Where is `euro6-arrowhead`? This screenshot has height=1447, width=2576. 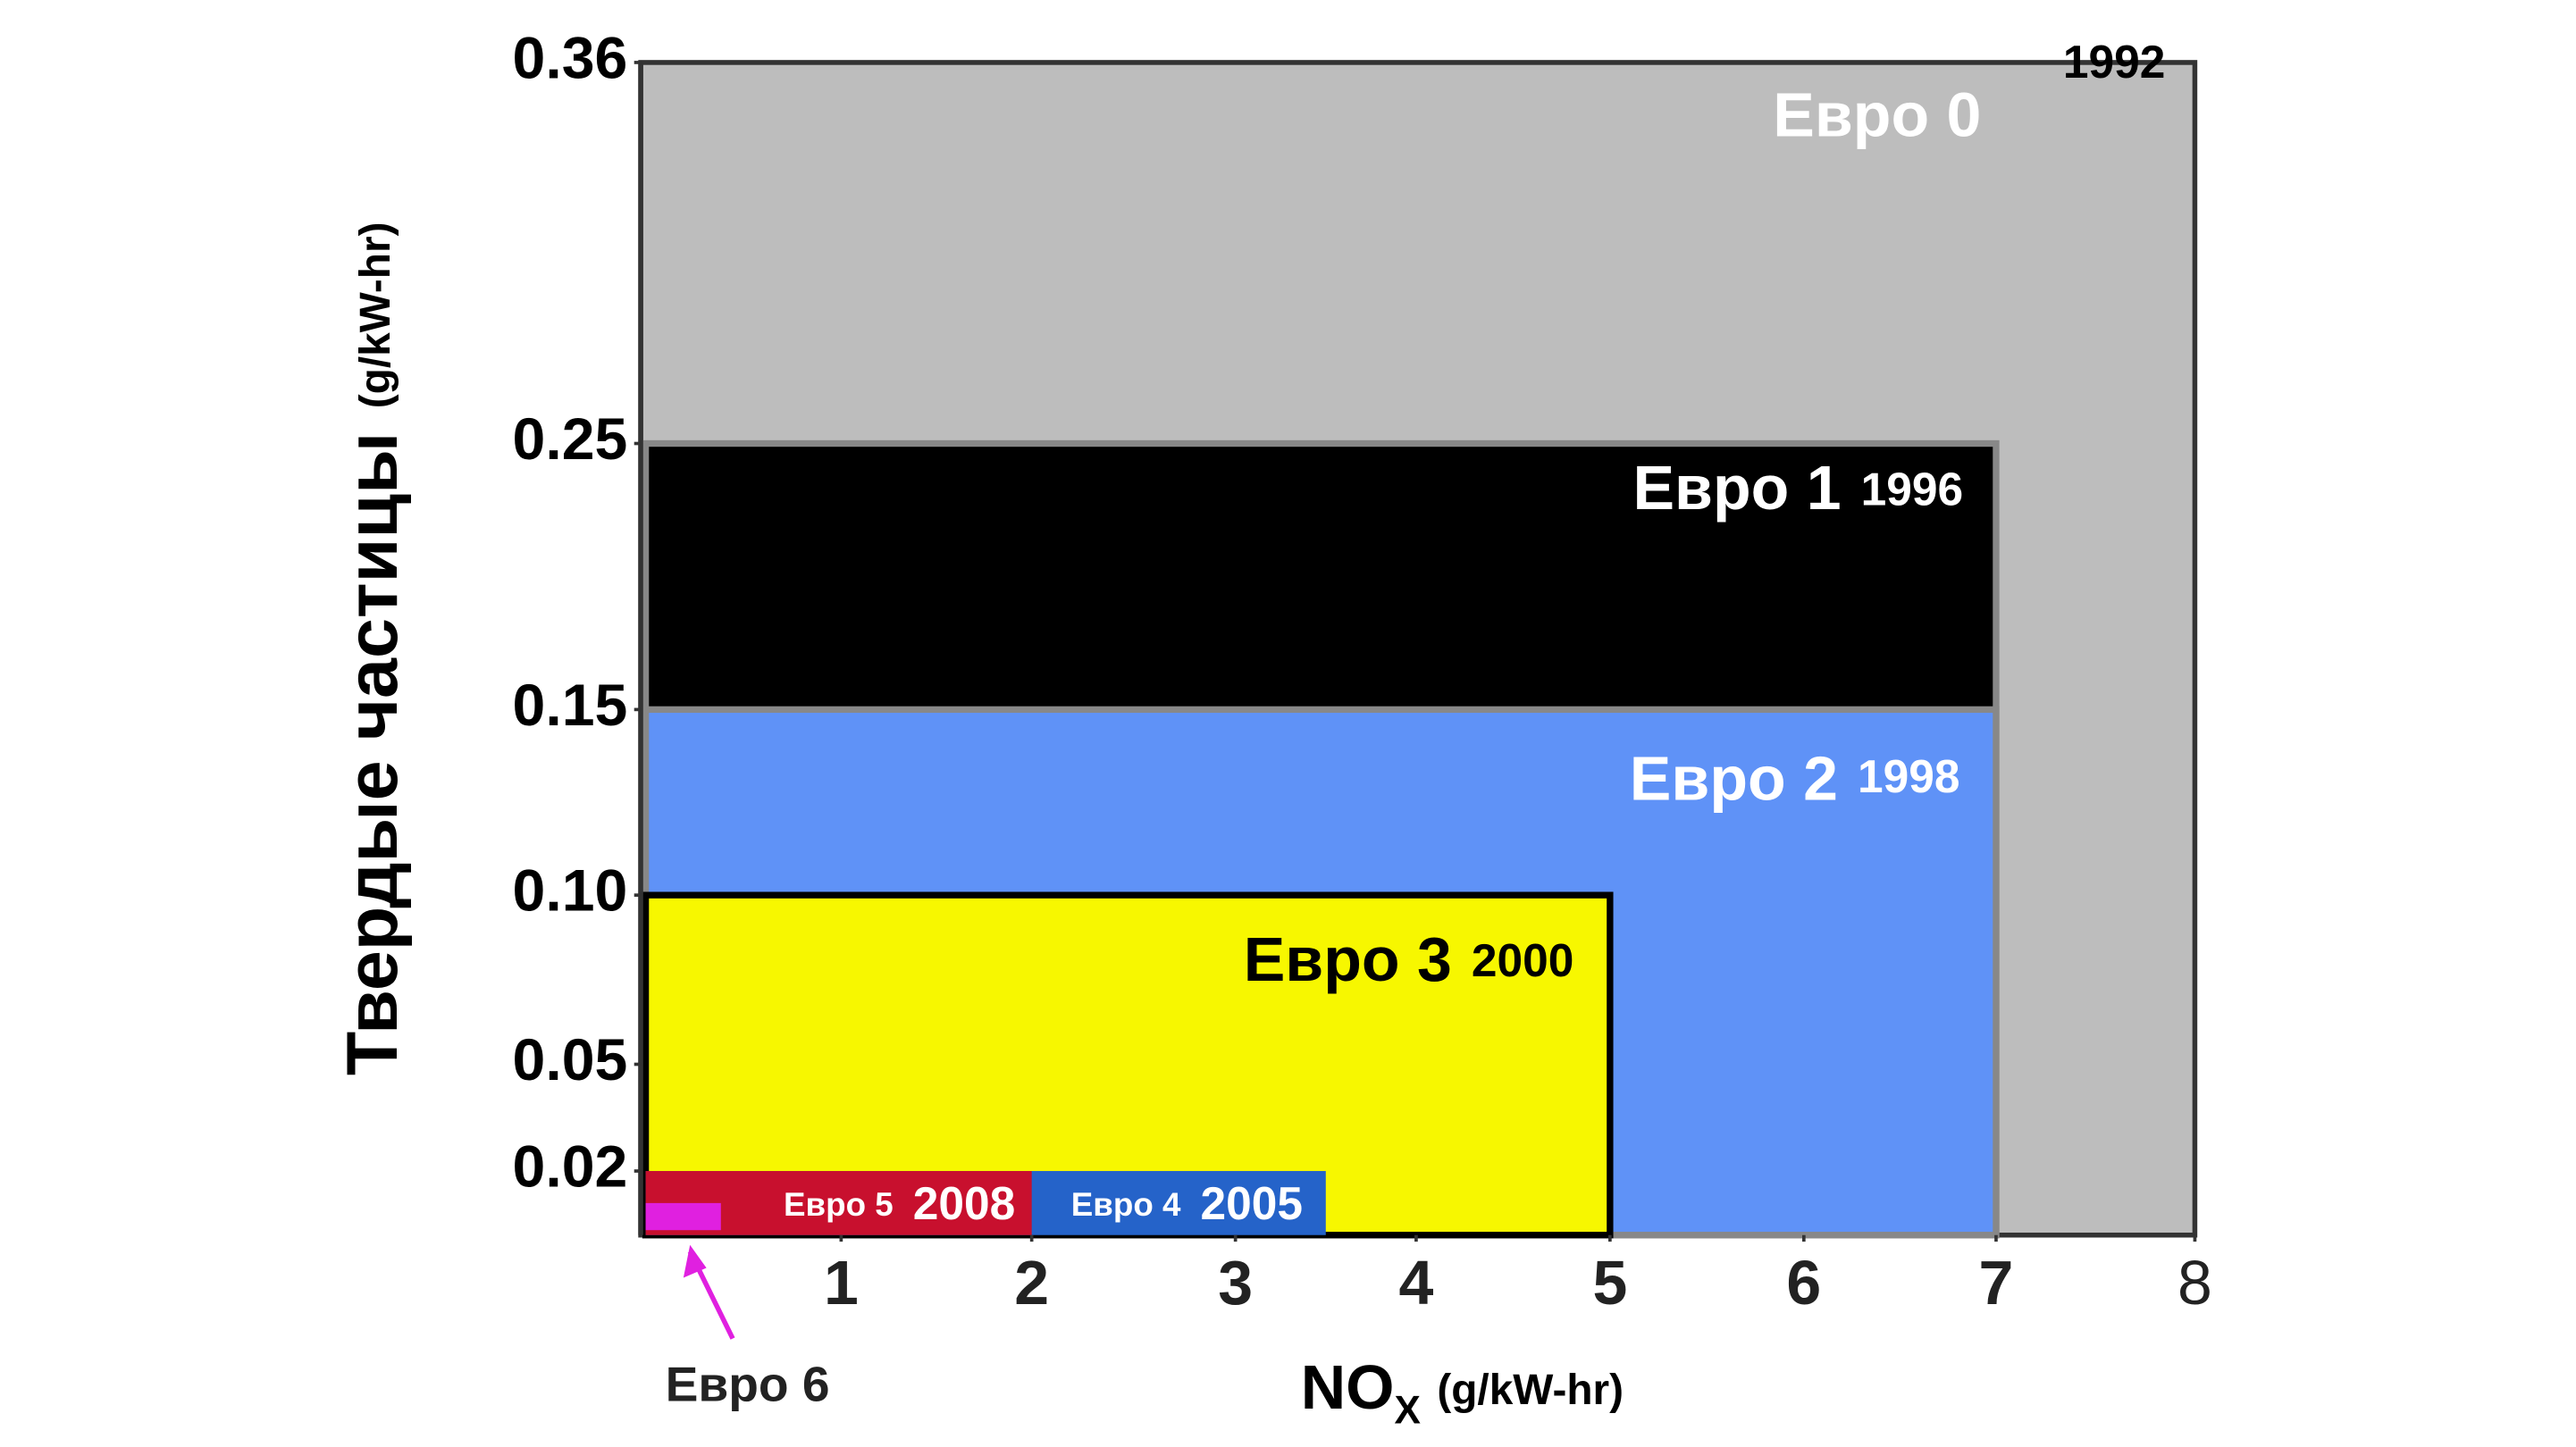 euro6-arrowhead is located at coordinates (695, 1261).